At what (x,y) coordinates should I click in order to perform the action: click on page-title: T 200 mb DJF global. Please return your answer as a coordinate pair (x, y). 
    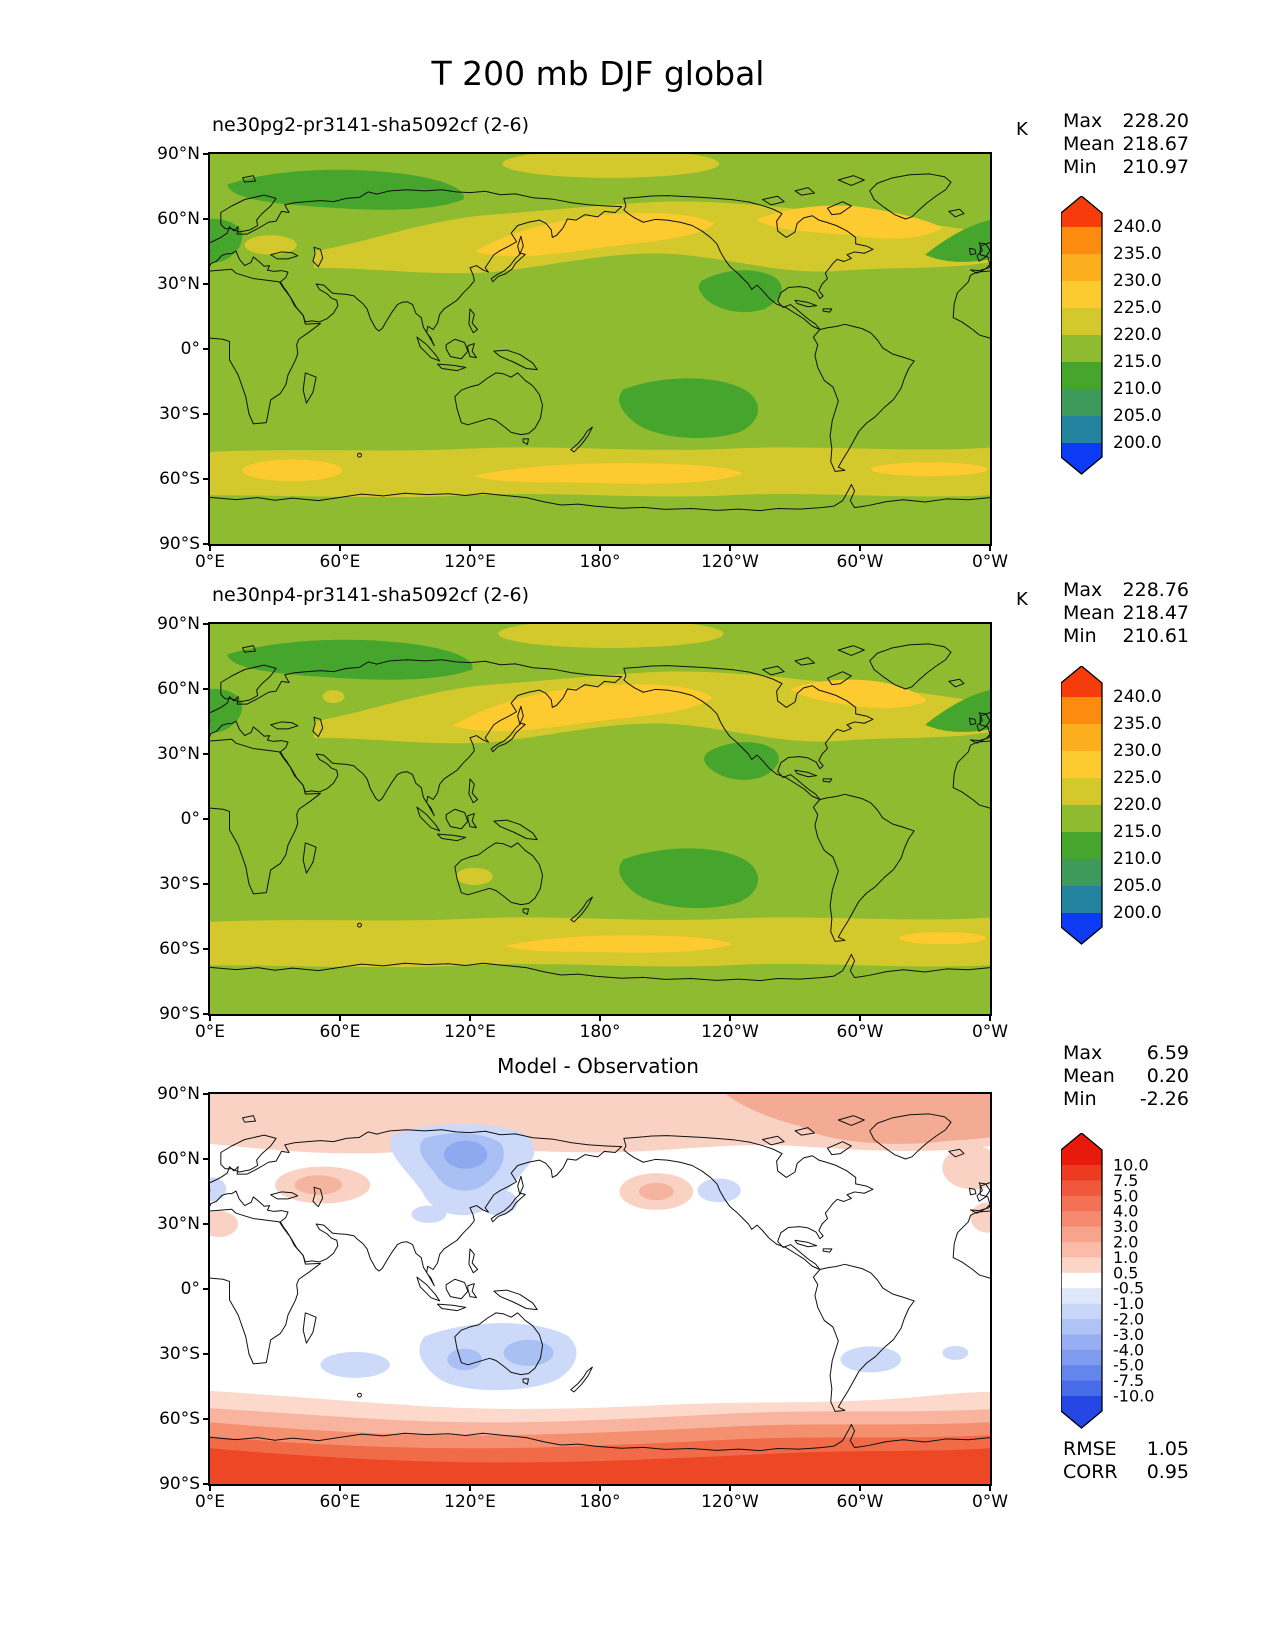
    Looking at the image, I should click on (598, 73).